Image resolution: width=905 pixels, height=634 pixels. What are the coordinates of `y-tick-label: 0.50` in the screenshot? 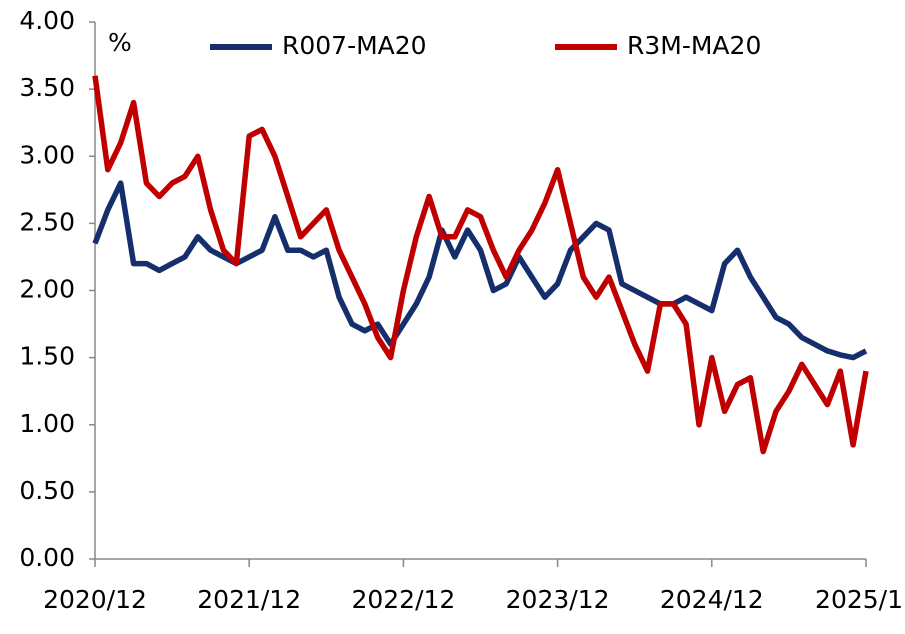 It's located at (47, 490).